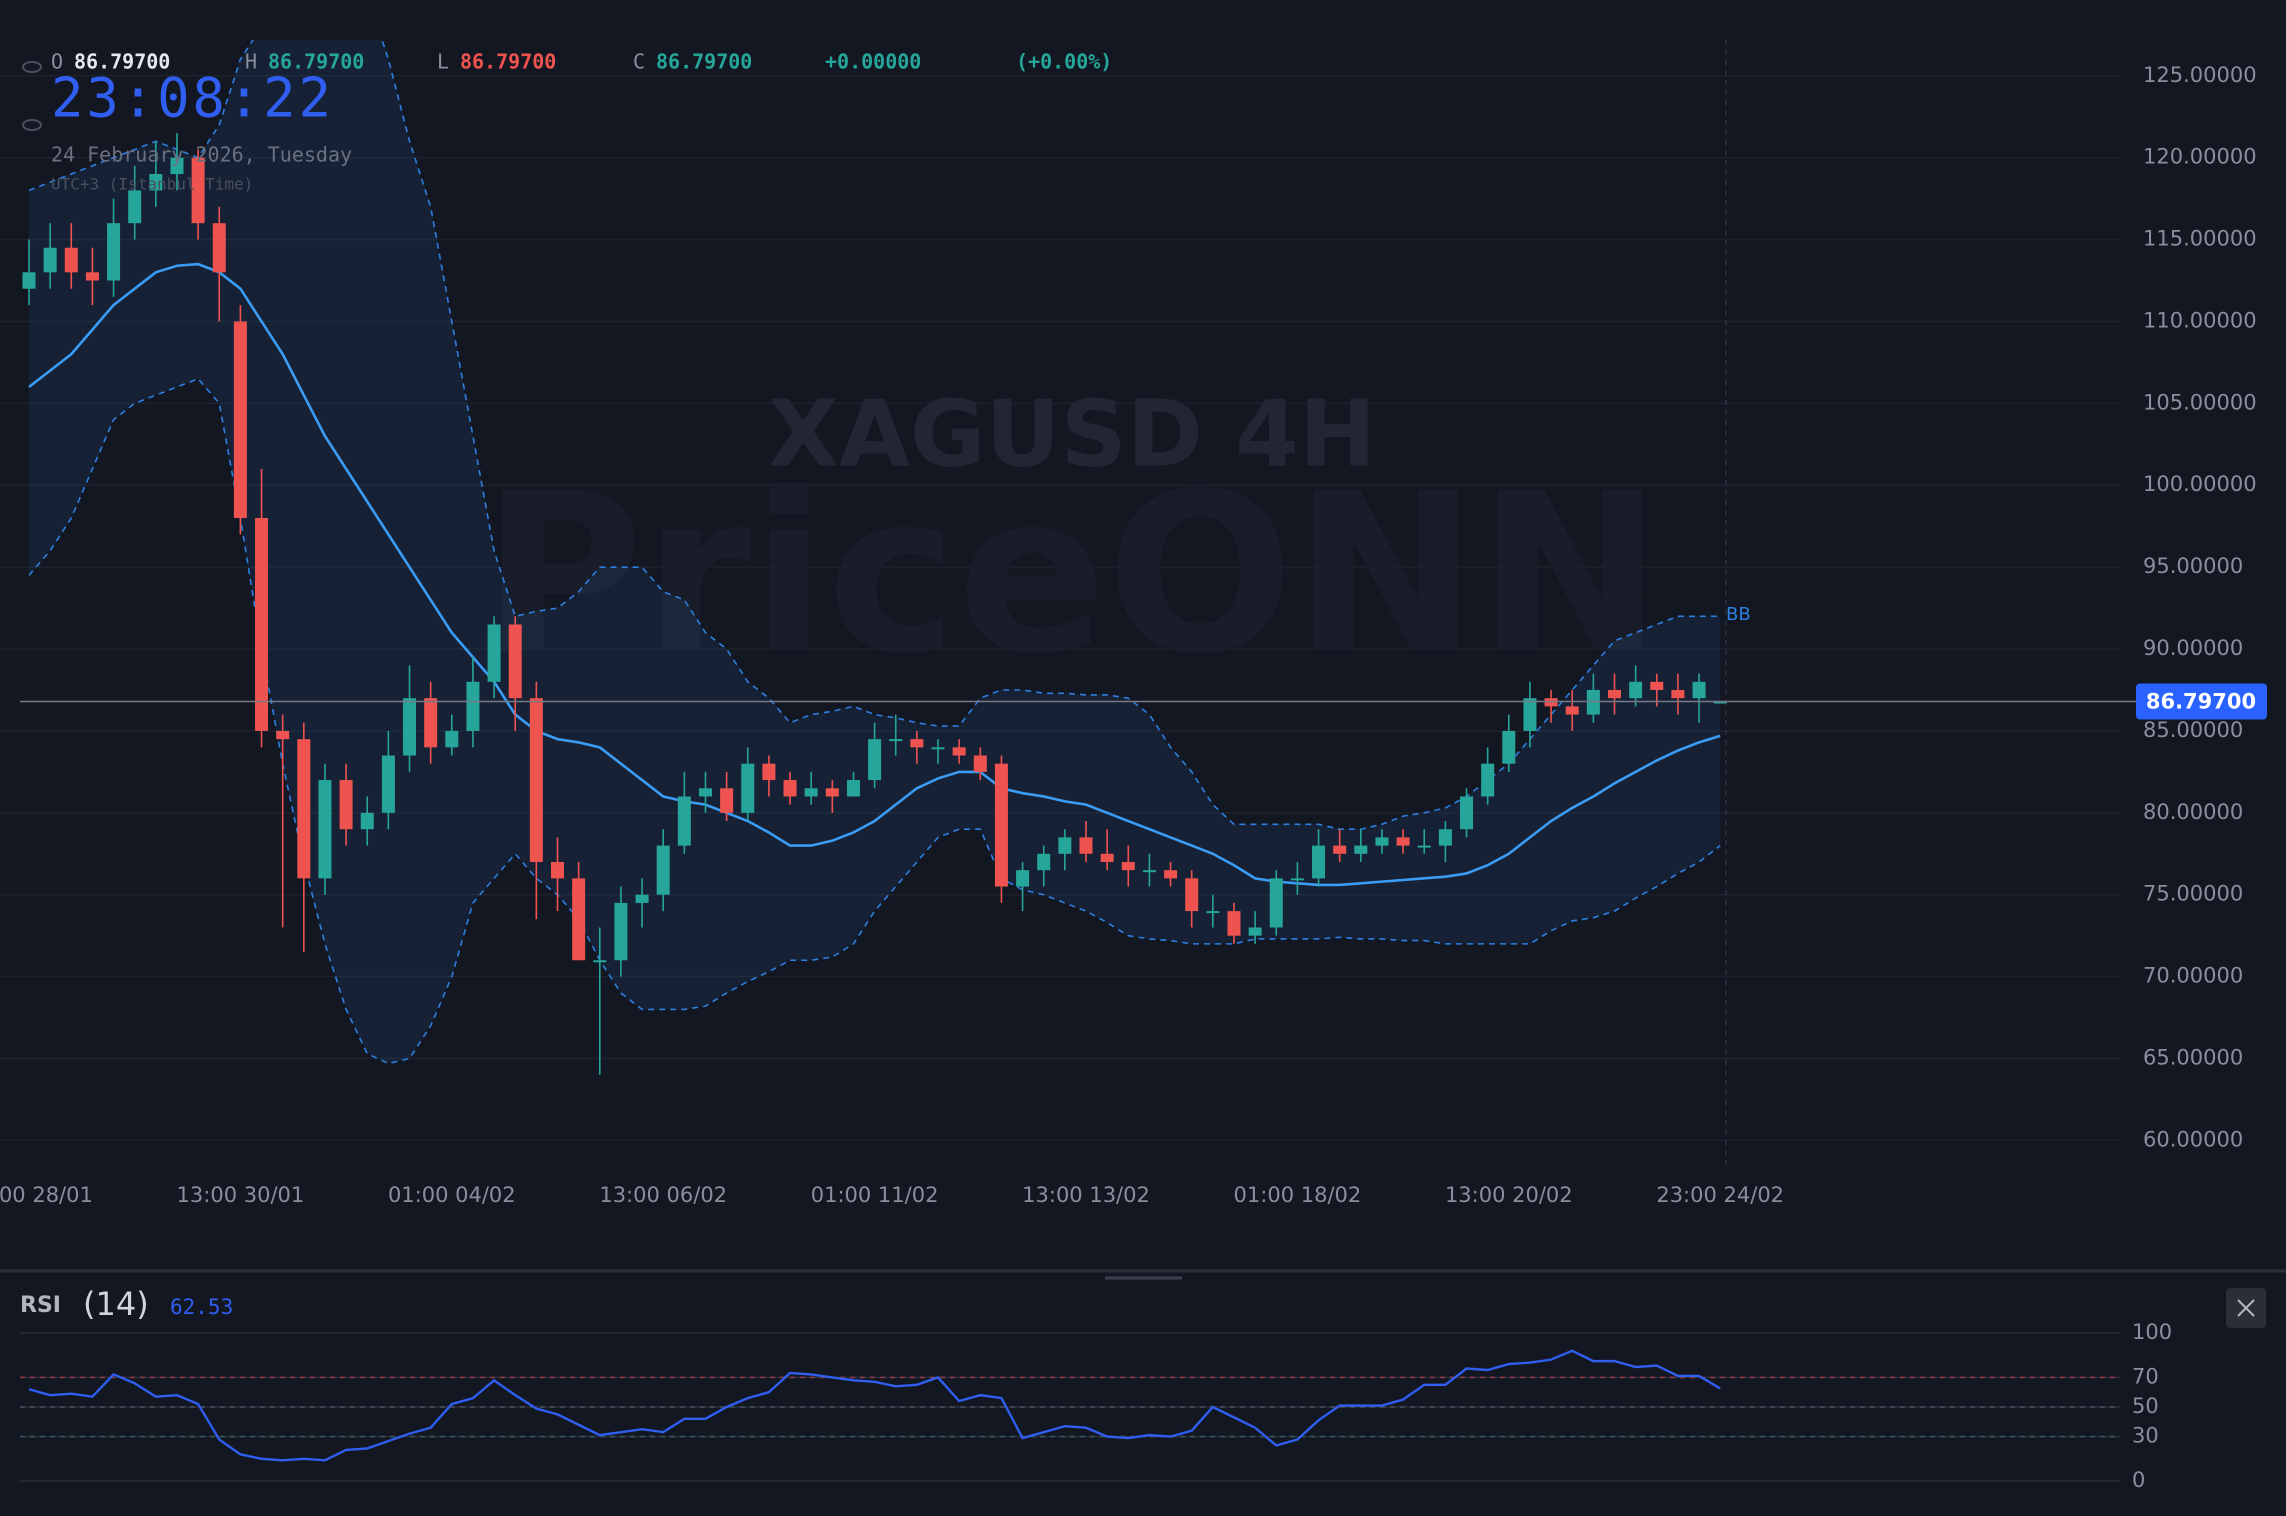 This screenshot has width=2286, height=1516. What do you see at coordinates (1509, 1195) in the screenshot?
I see `x-tick-label: 13:00 20/02` at bounding box center [1509, 1195].